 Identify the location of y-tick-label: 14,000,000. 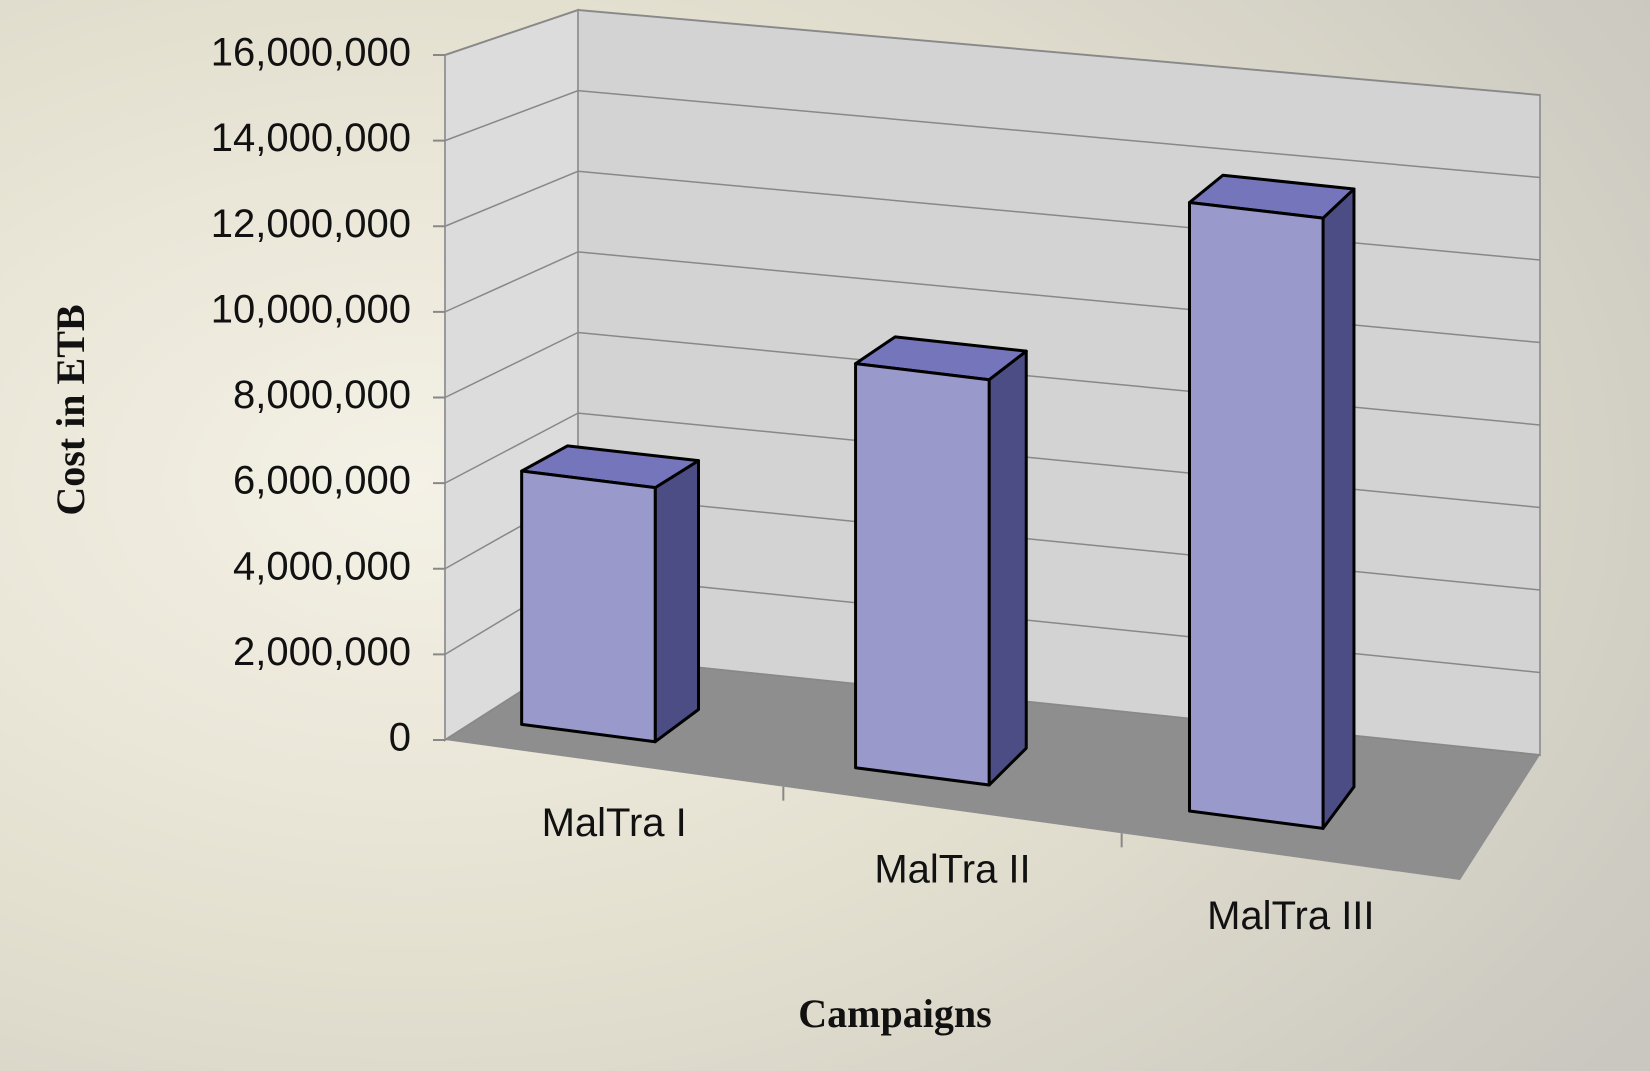
(311, 138).